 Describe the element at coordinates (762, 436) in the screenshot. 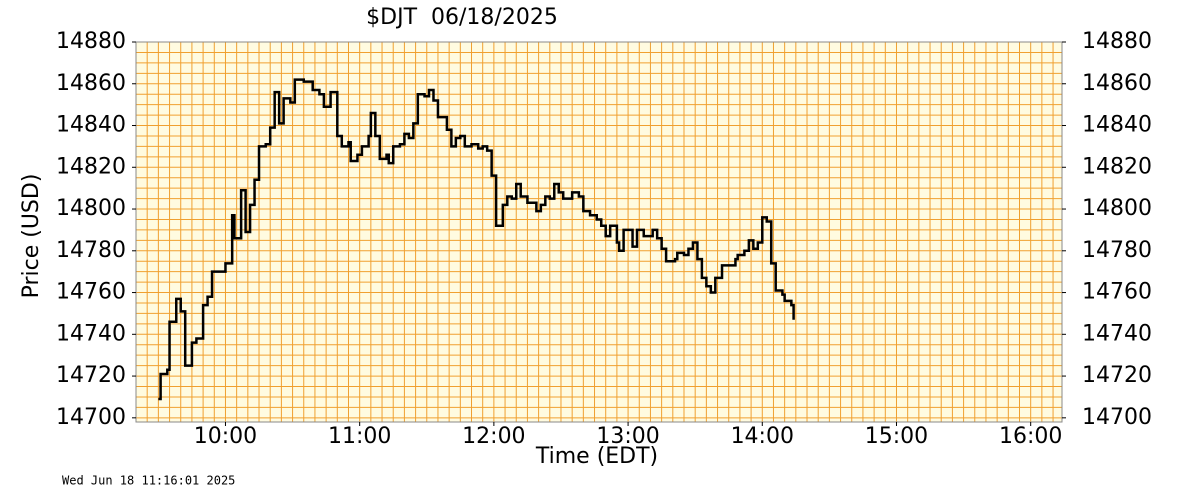

I see `x-tick-label: 14:00` at that location.